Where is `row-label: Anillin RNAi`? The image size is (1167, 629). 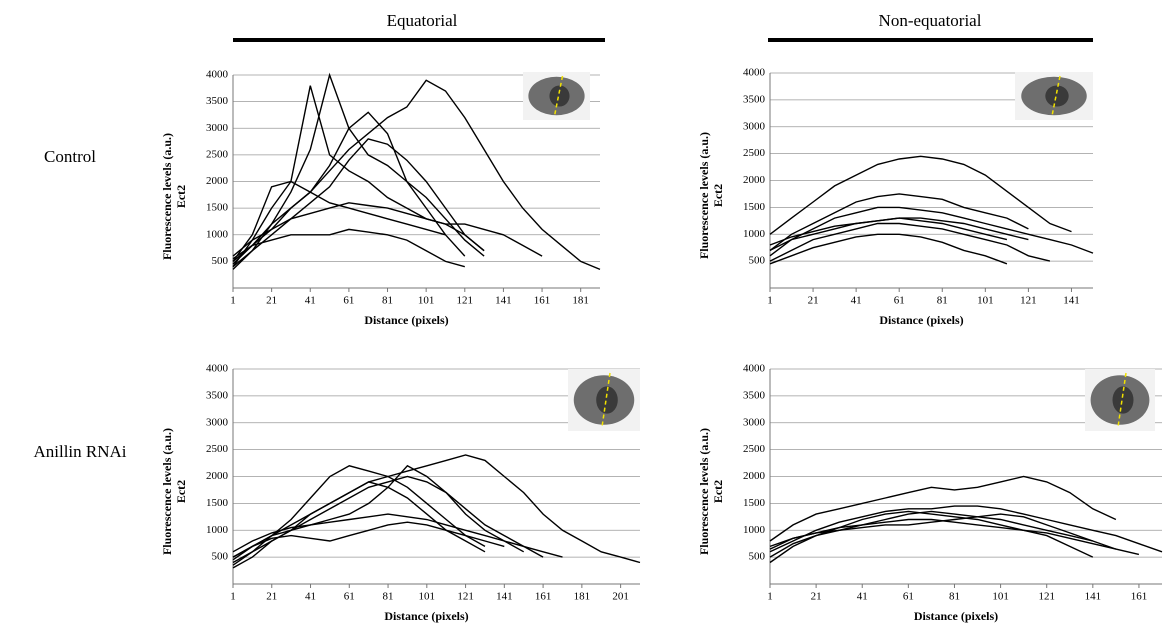 row-label: Anillin RNAi is located at coordinates (79, 451).